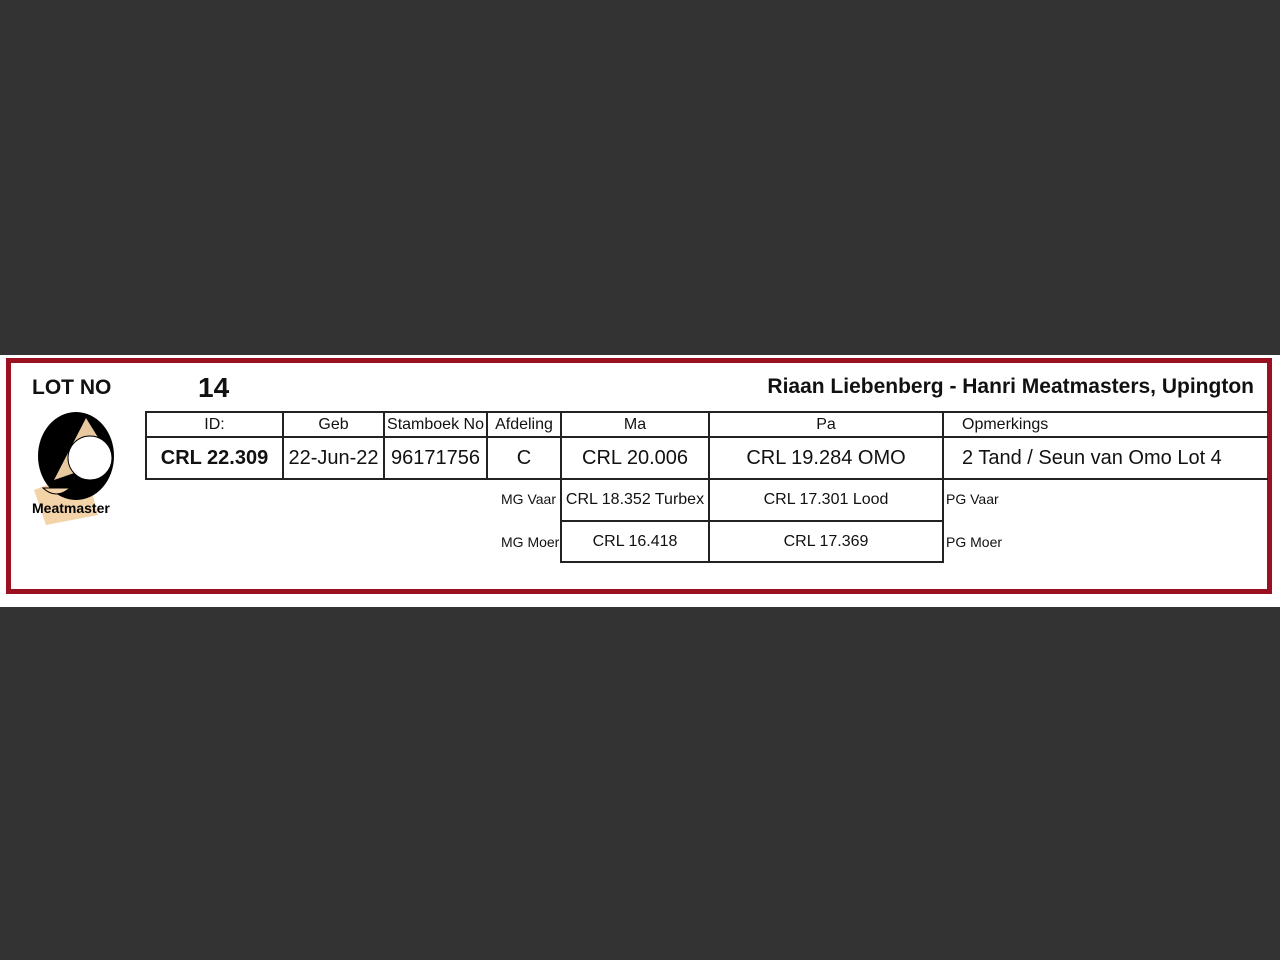 The width and height of the screenshot is (1280, 960). Describe the element at coordinates (974, 542) in the screenshot. I see `pg-moer-label: PG Moer` at that location.